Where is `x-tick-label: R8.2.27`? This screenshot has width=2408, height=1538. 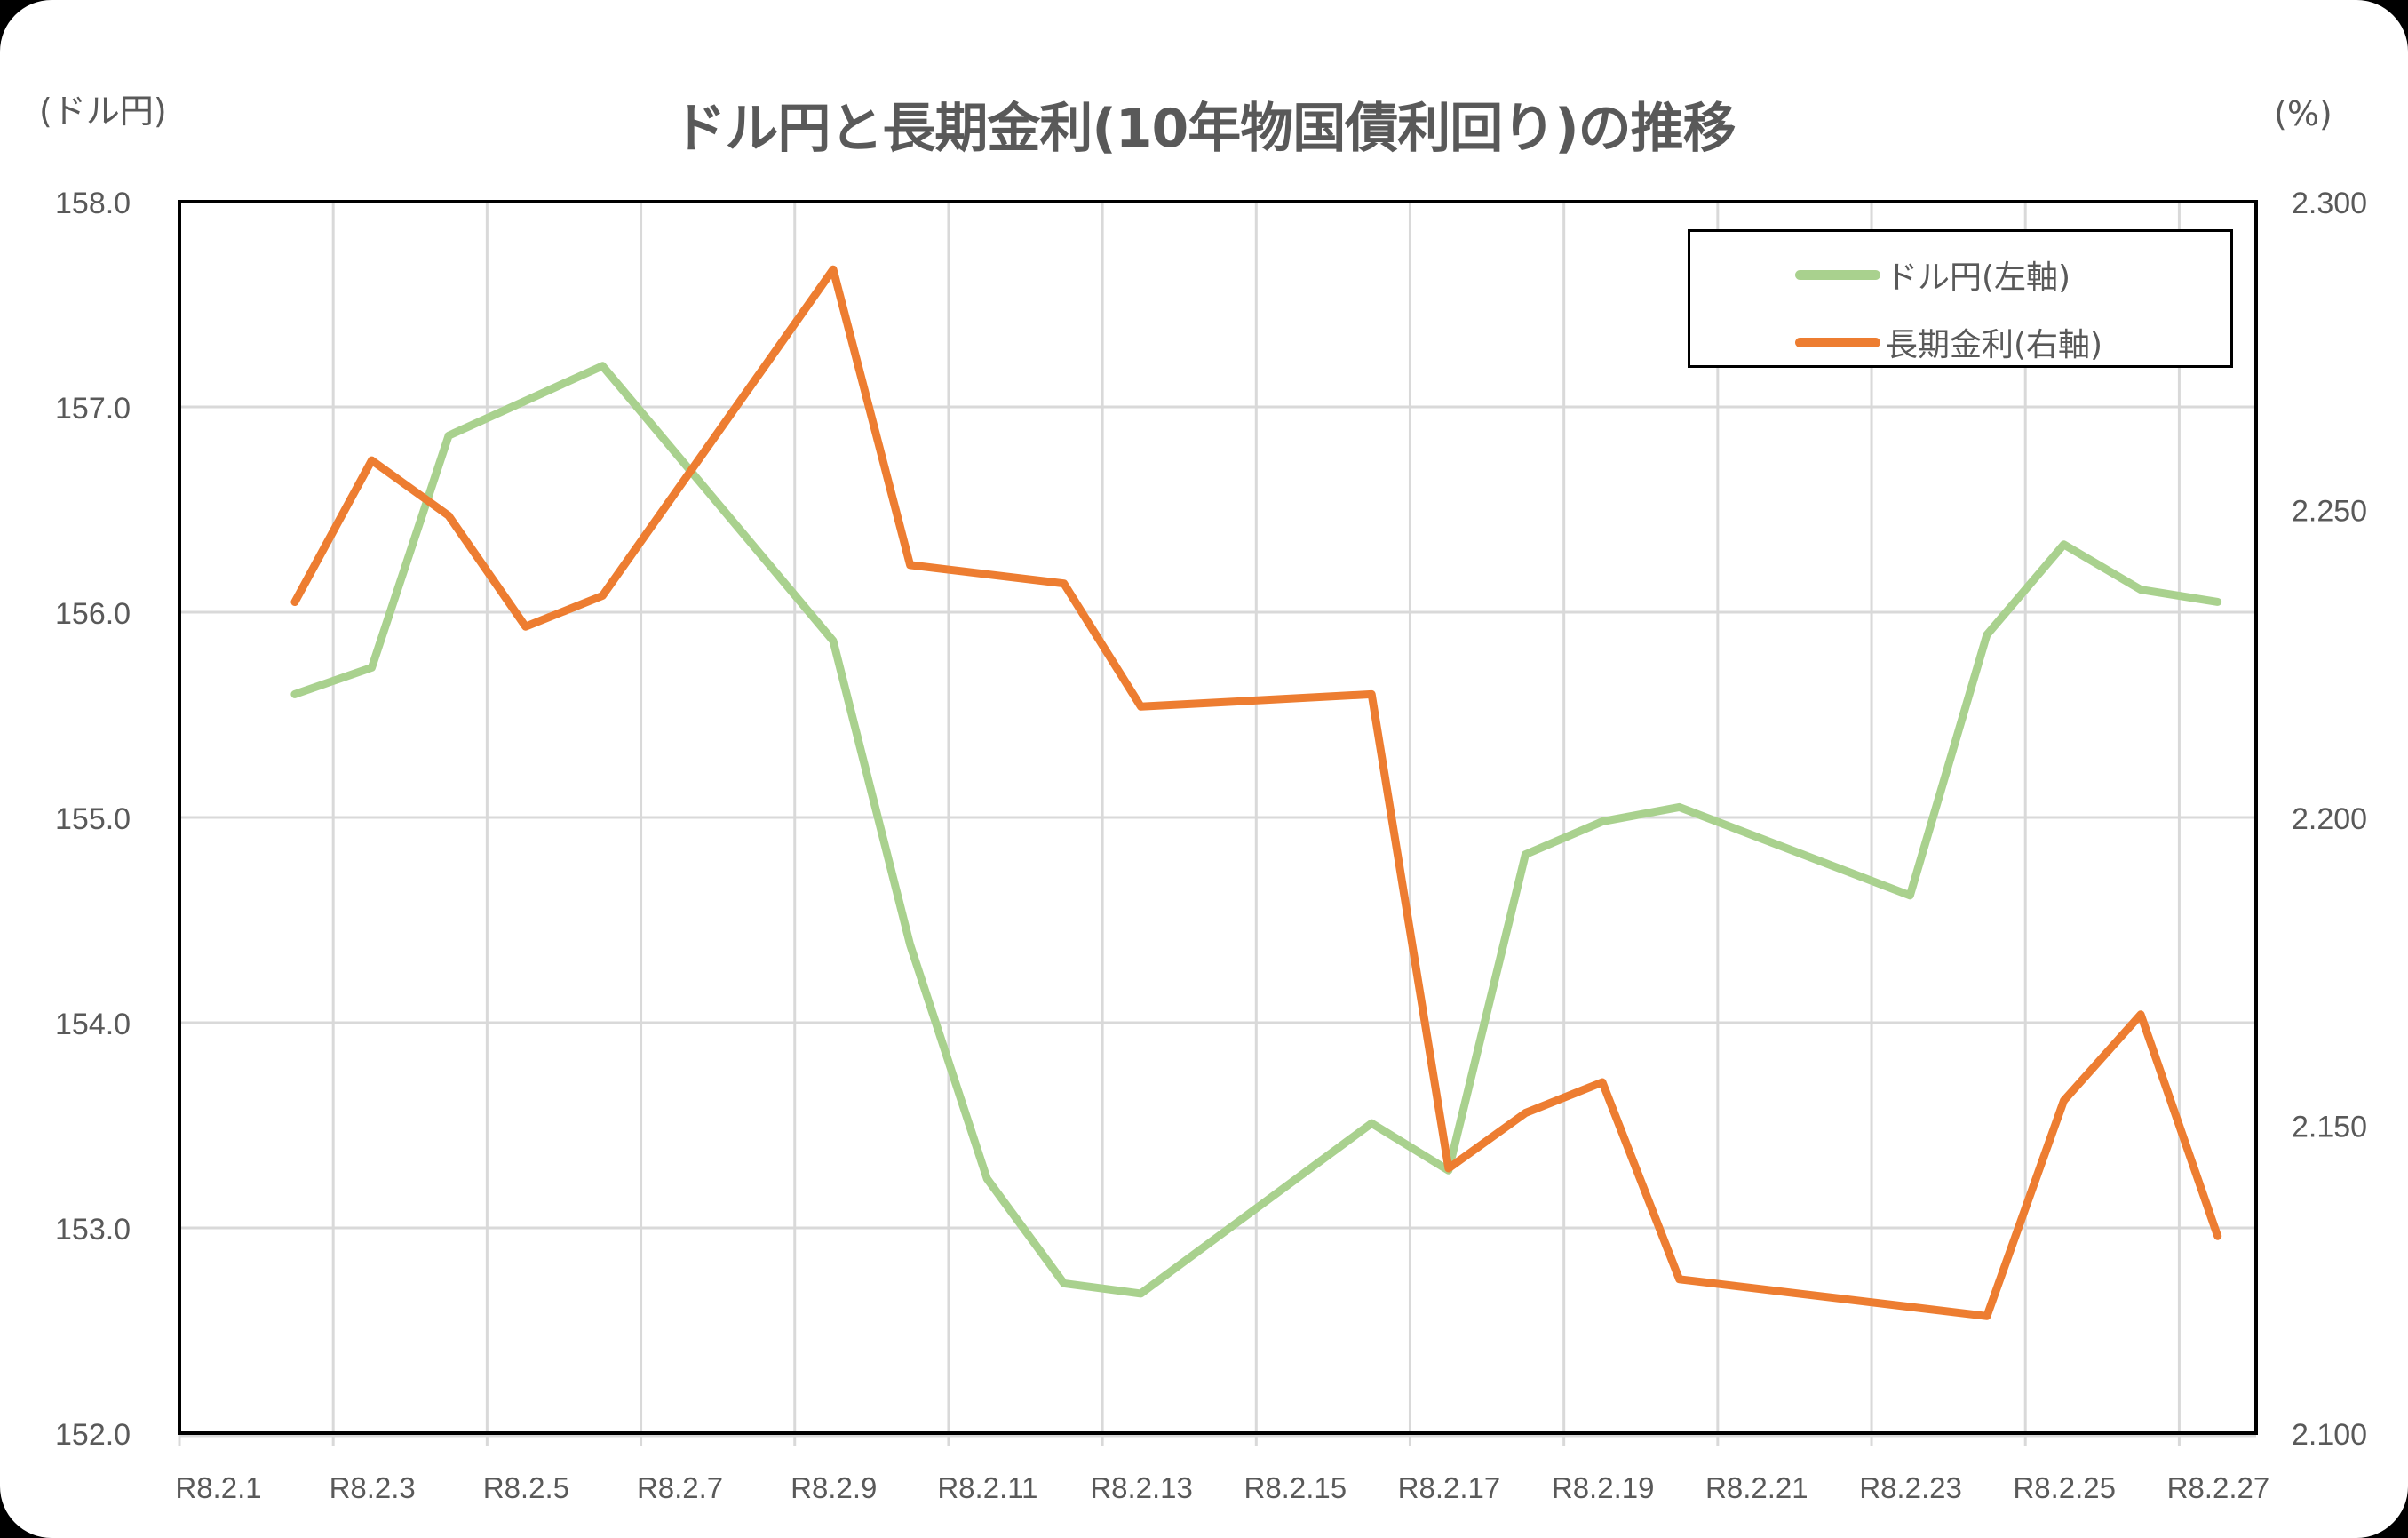 x-tick-label: R8.2.27 is located at coordinates (2219, 1487).